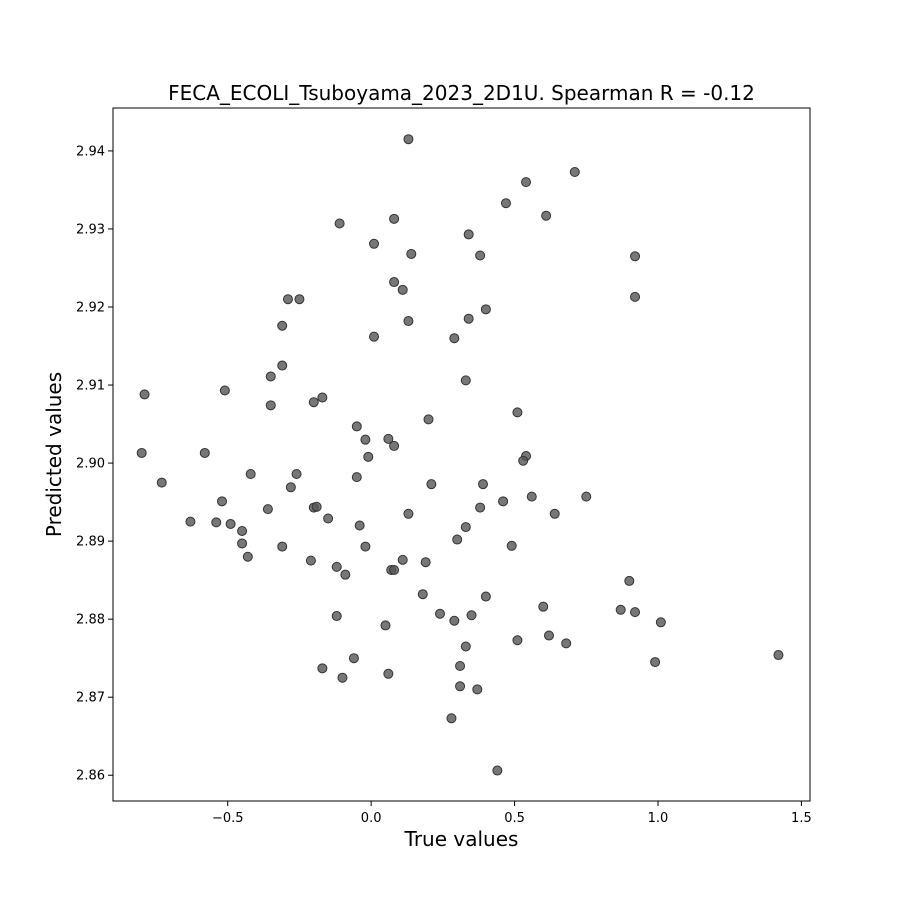 Image resolution: width=900 pixels, height=900 pixels. I want to click on y-axis-ticks: 2.86 2.87 2.88 2.89 2.90 2.91 2.92 2.93 2.94, so click(94, 464).